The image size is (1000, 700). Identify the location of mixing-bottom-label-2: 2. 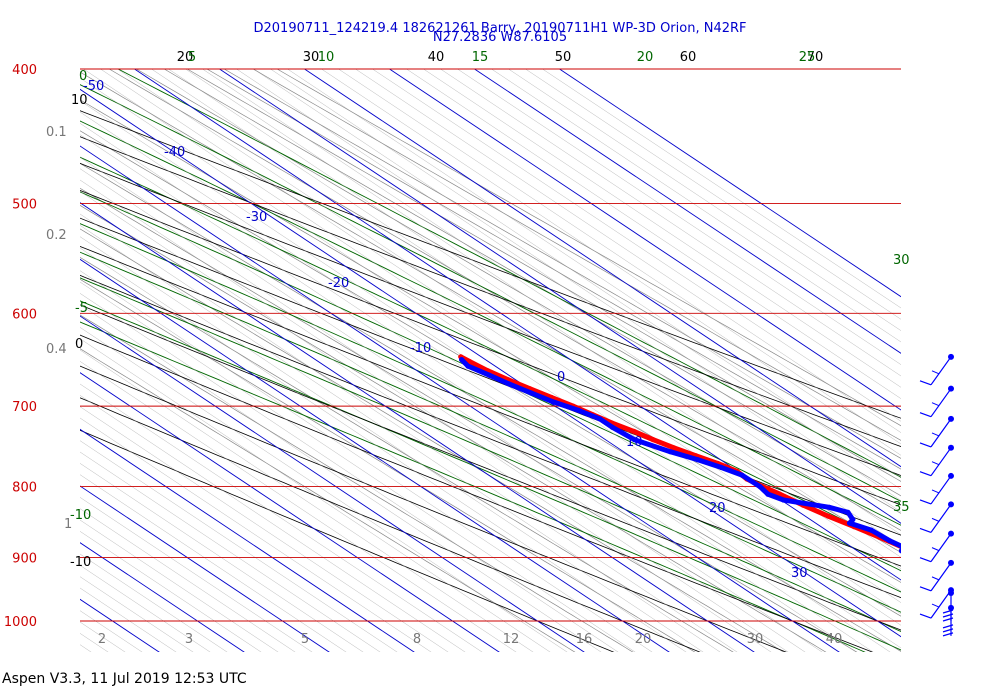
(102, 639).